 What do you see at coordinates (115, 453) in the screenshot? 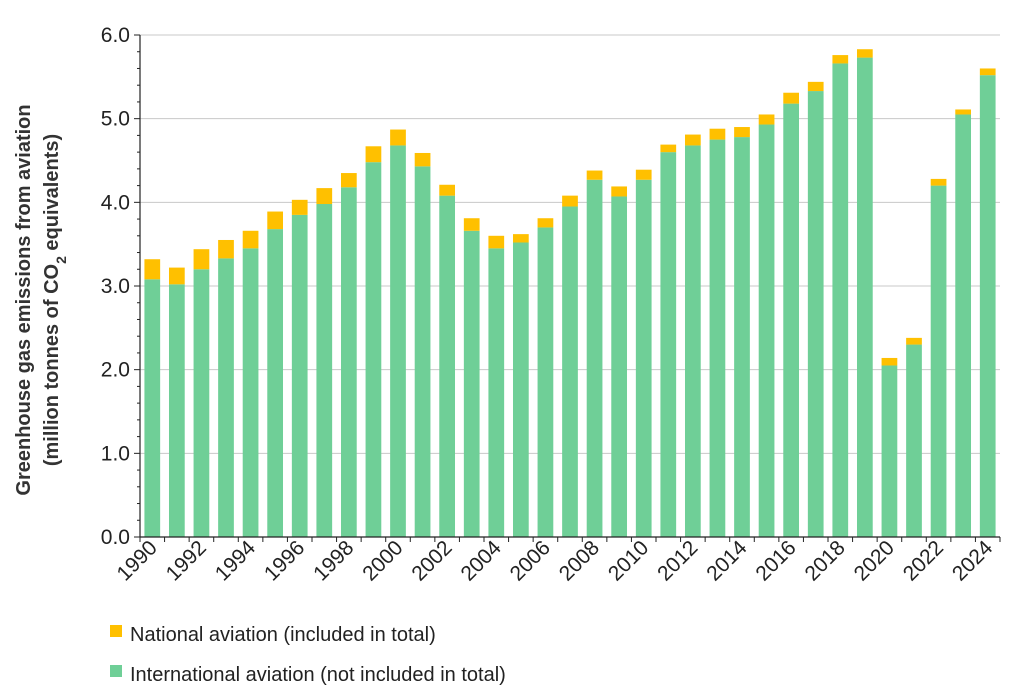
I see `y-tick-label: 1.0` at bounding box center [115, 453].